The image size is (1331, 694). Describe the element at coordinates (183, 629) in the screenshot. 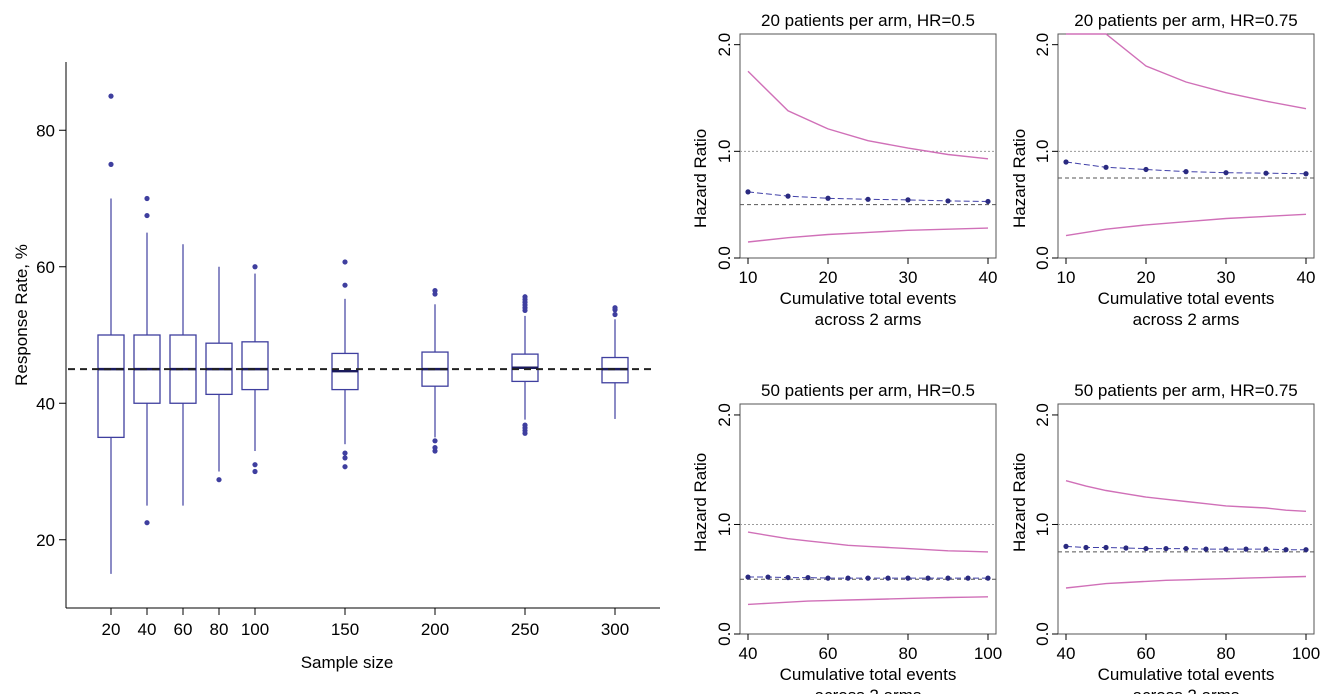

I see `boxplot-x-tick-label: 60` at that location.